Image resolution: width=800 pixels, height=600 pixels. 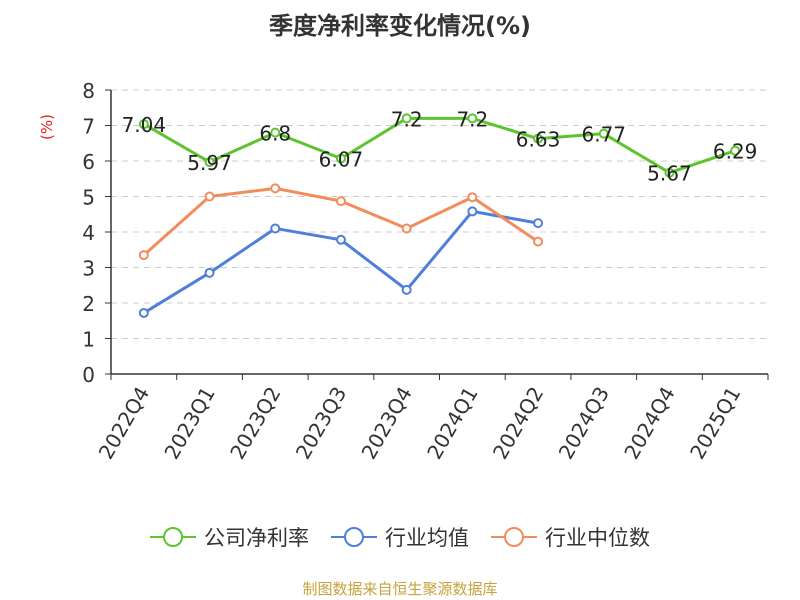 I want to click on chart-title: 季度净利率变化情况(%), so click(x=400, y=26).